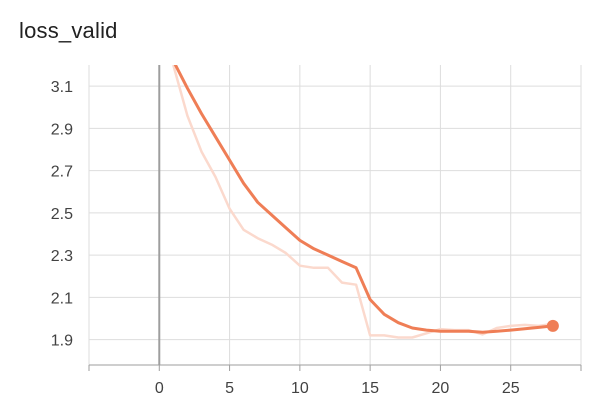  Describe the element at coordinates (62, 341) in the screenshot. I see `y-tick-label: 1.9` at that location.